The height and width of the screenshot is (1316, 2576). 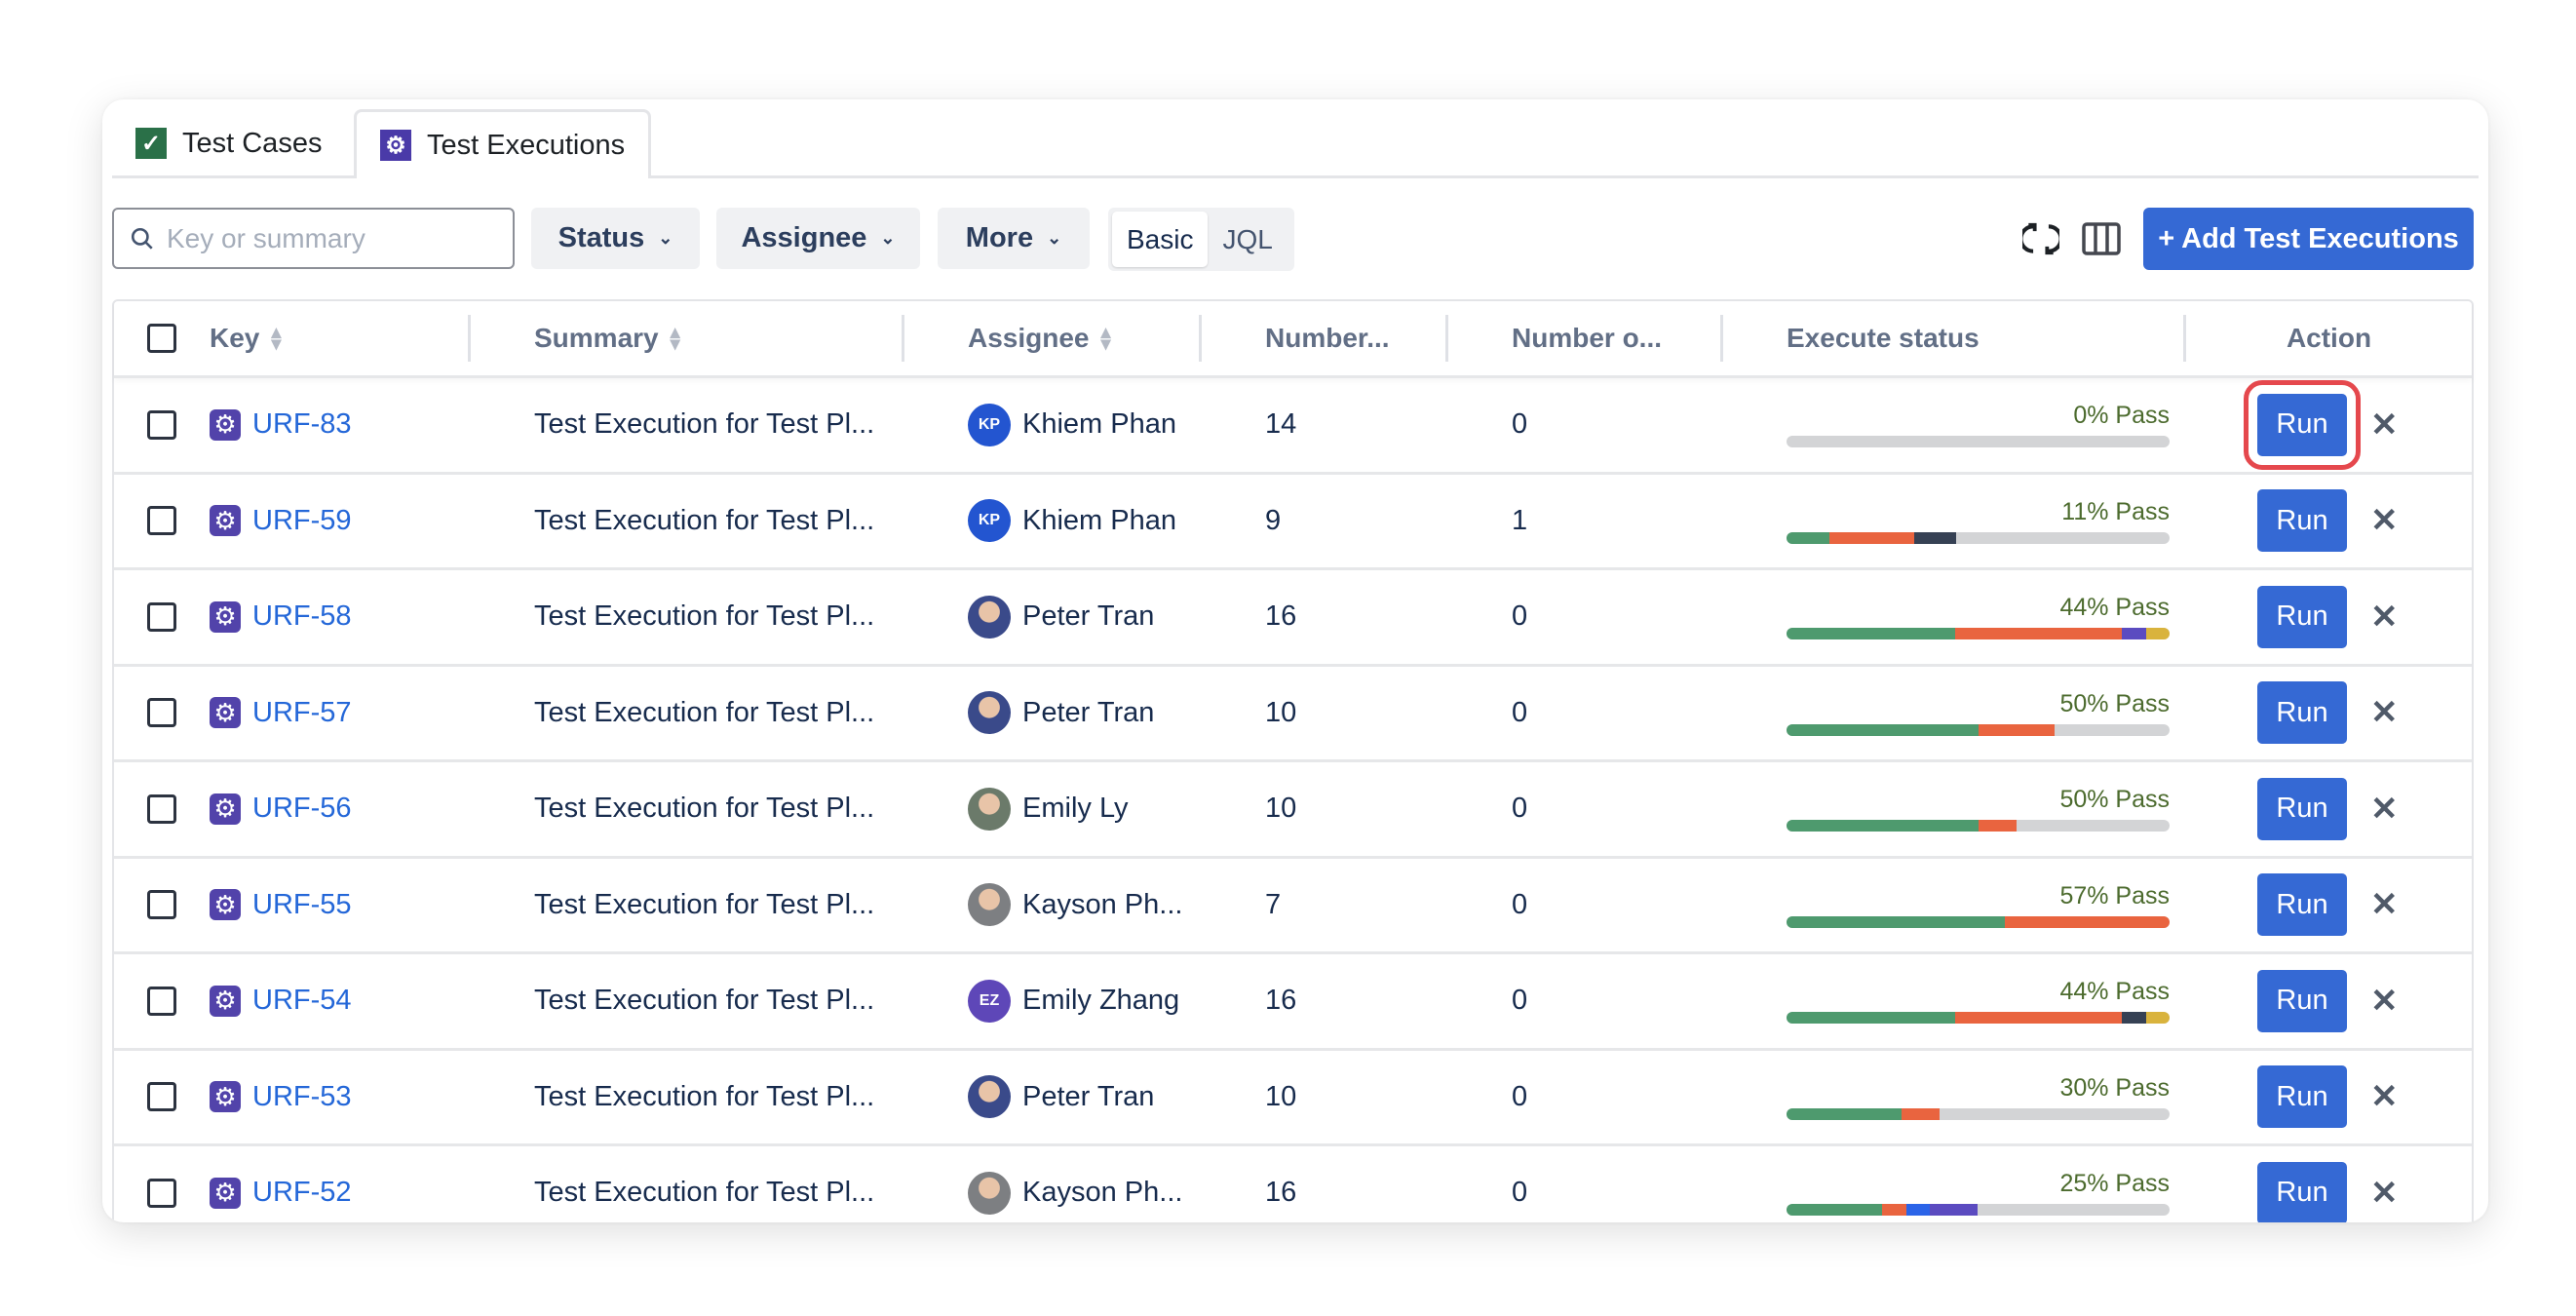 I want to click on column-summary: Summary ▴ ▾, so click(x=685, y=338).